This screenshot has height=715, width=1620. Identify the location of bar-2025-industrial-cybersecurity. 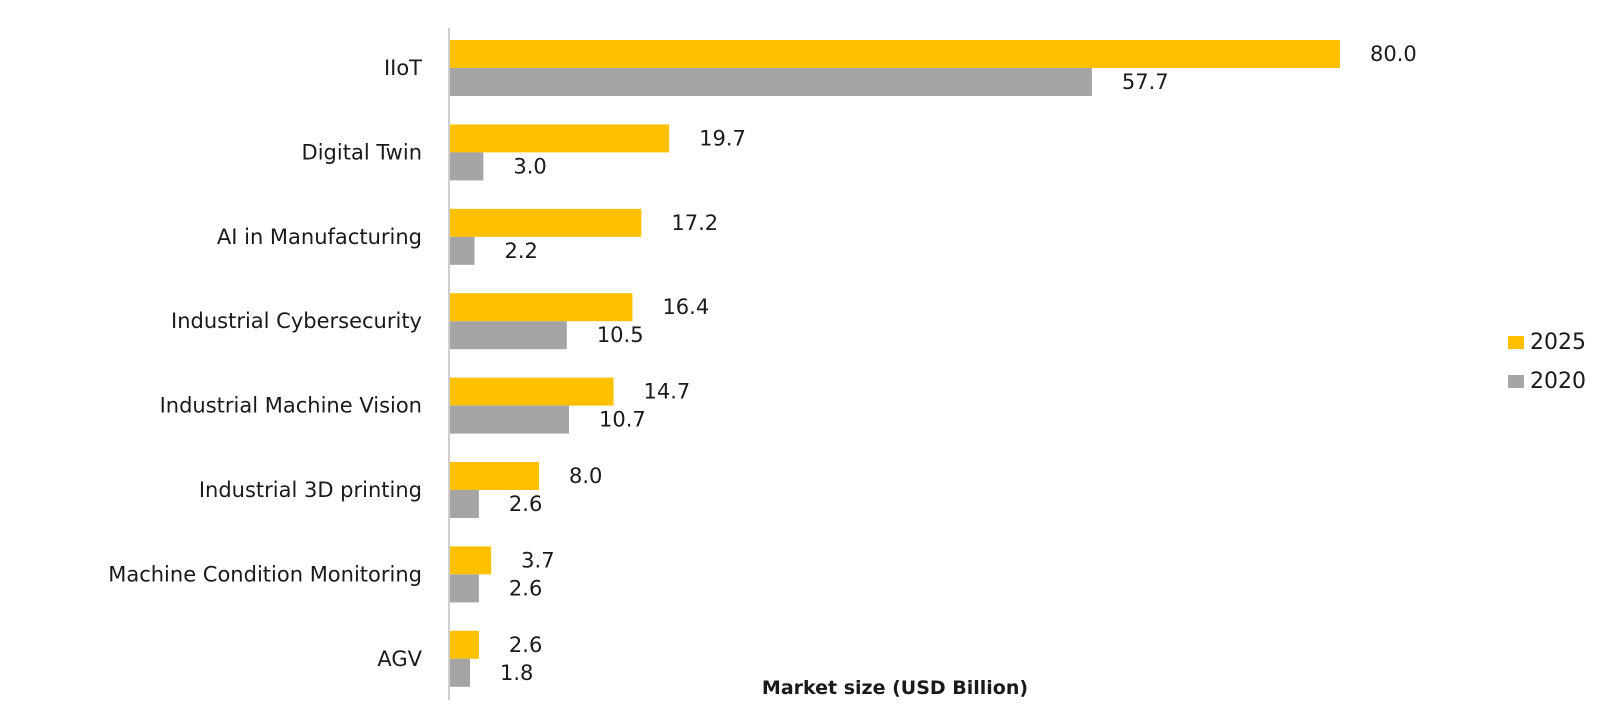
(541, 307).